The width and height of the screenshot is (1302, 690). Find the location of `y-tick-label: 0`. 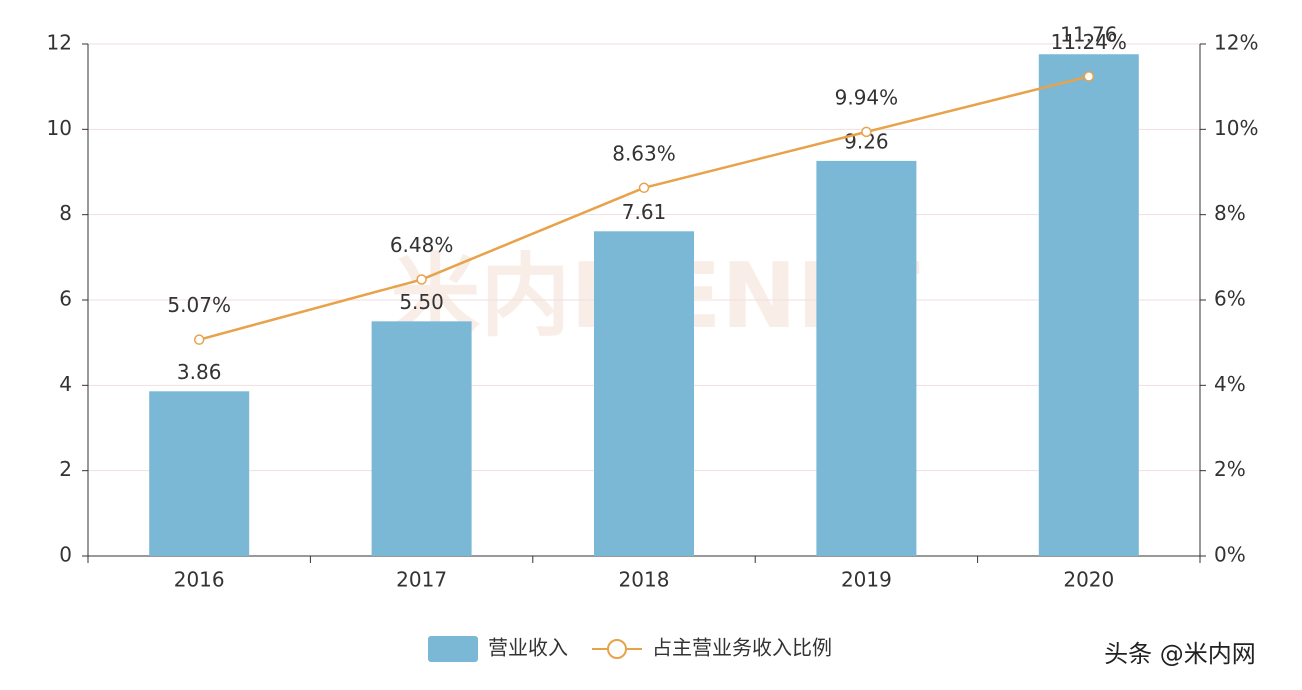

y-tick-label: 0 is located at coordinates (65, 555).